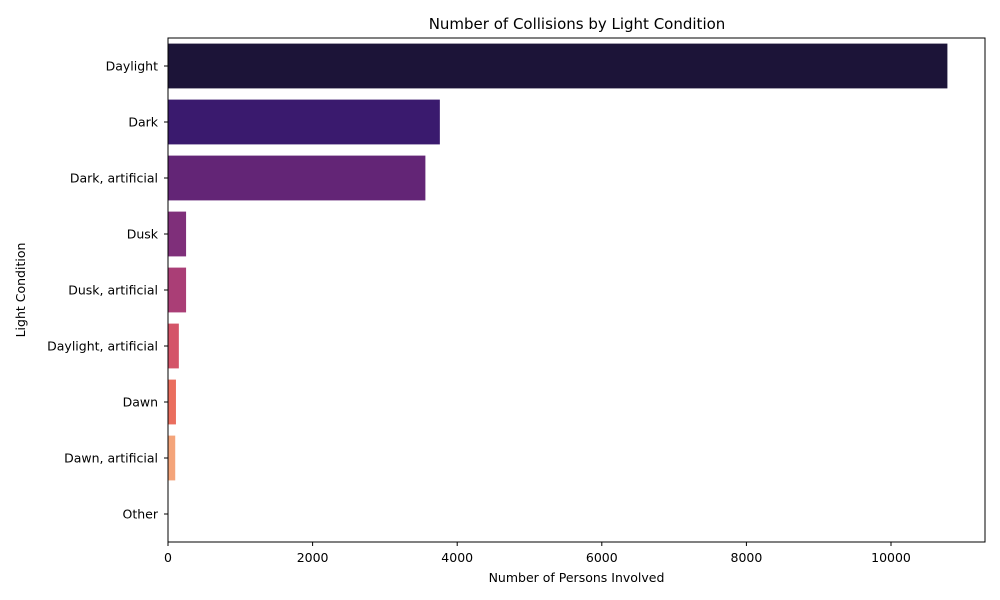 The width and height of the screenshot is (1000, 600). Describe the element at coordinates (168, 557) in the screenshot. I see `x-tick-label: 0` at that location.